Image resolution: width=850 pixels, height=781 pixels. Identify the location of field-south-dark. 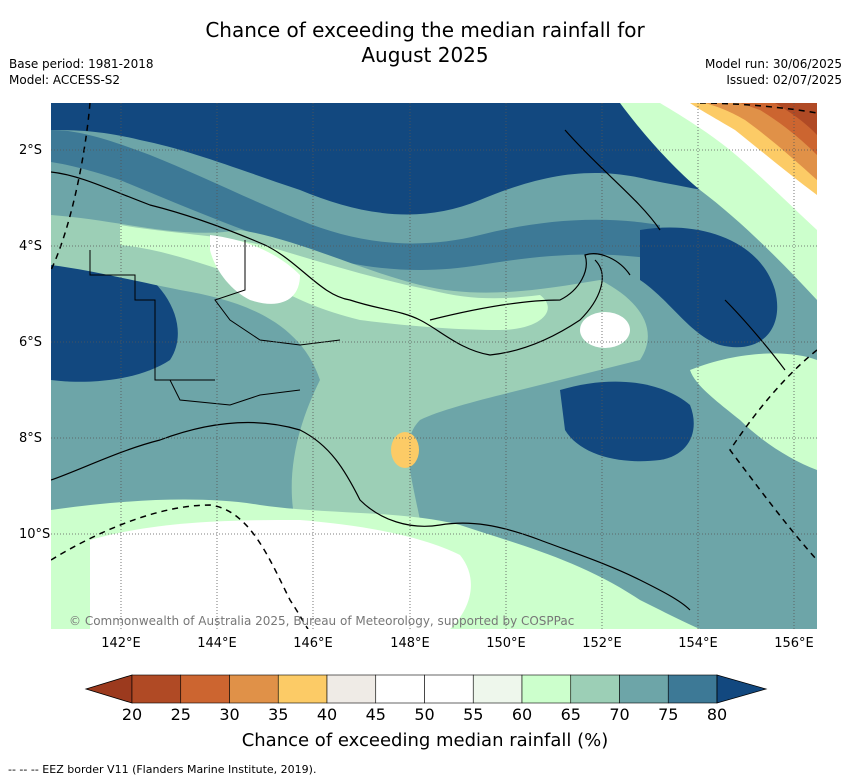
(627, 421).